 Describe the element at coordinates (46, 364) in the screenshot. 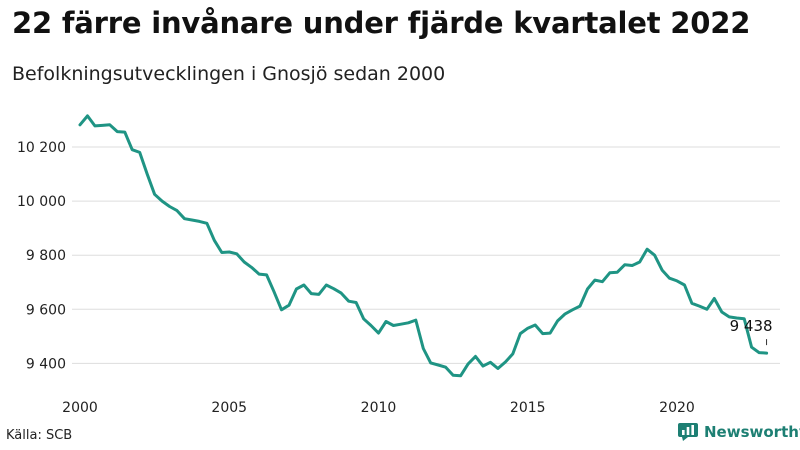

I see `y-tick-label: 9 400` at that location.